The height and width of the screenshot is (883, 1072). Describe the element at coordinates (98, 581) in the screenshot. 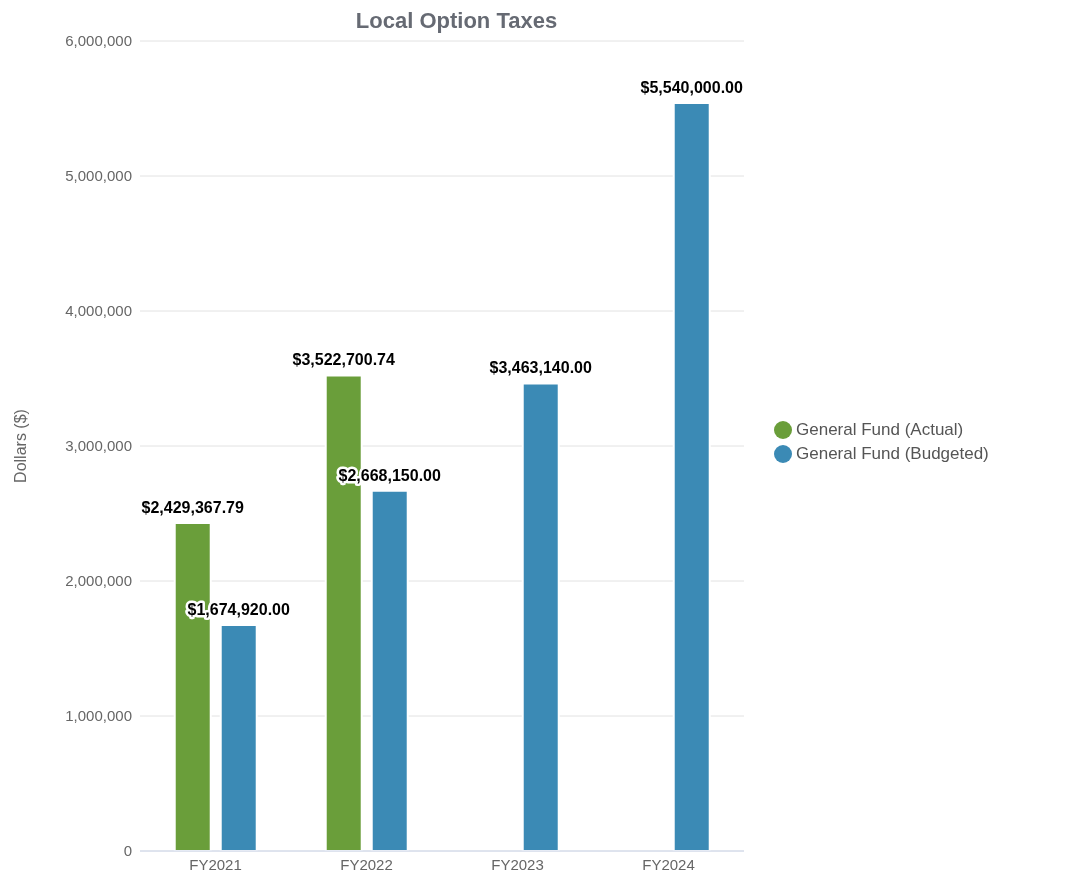

I see `y-tick-label: 2,000,000` at that location.